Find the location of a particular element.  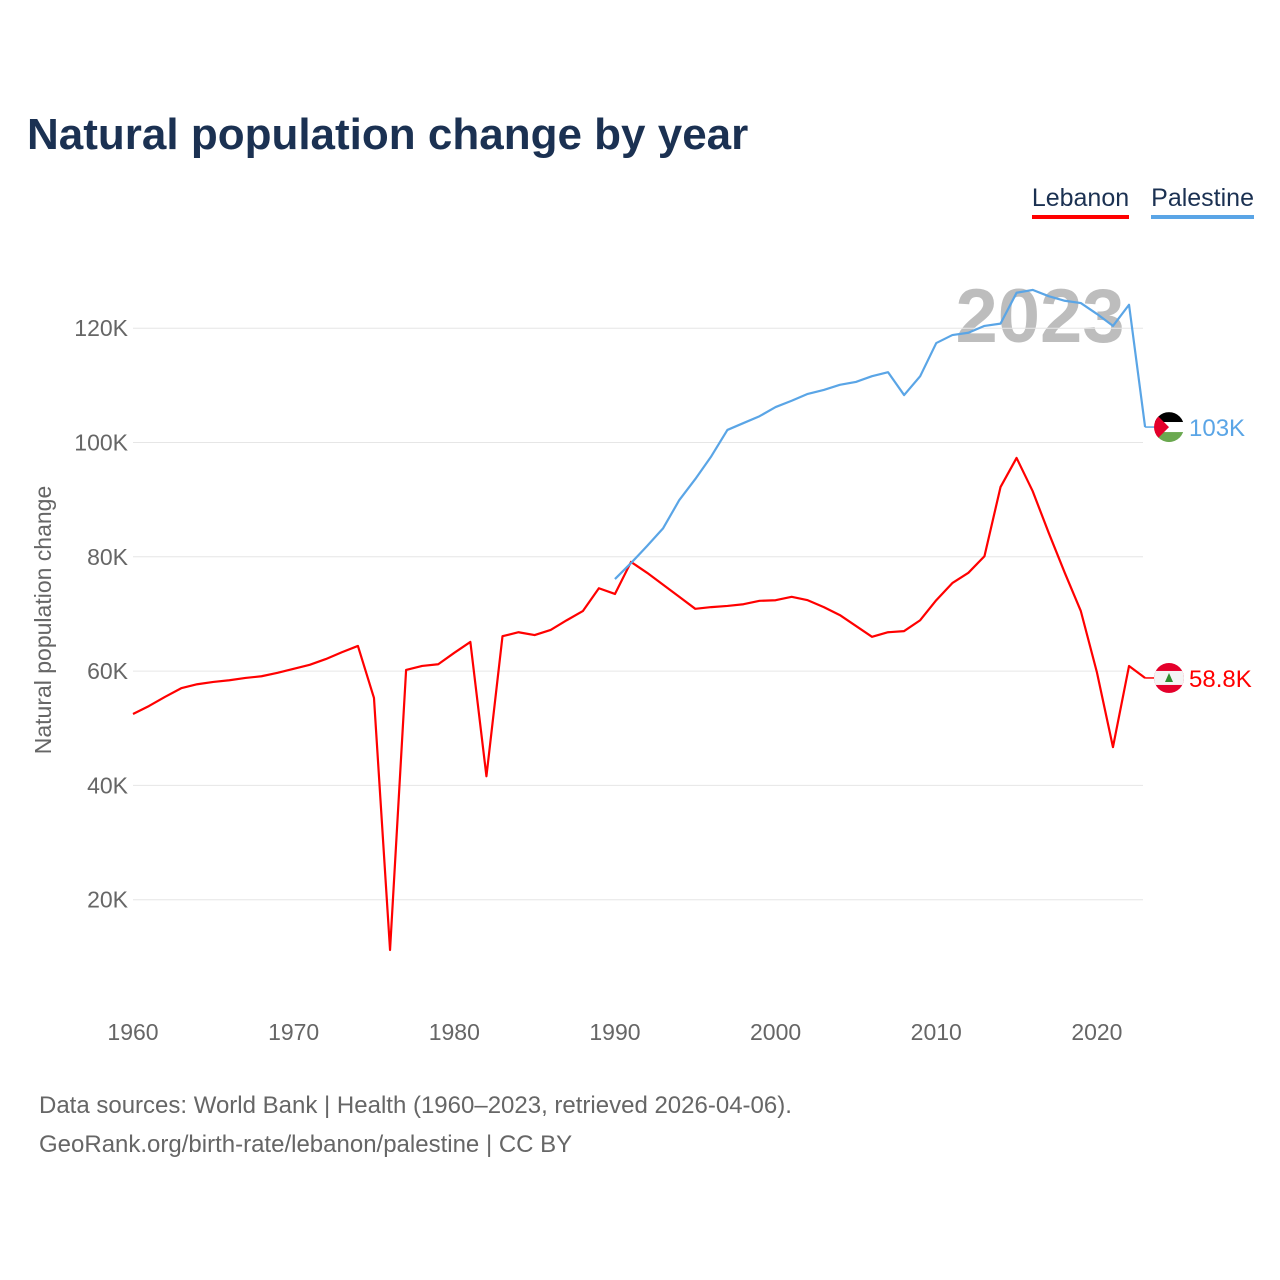

palestine-flag-icon is located at coordinates (1169, 427).